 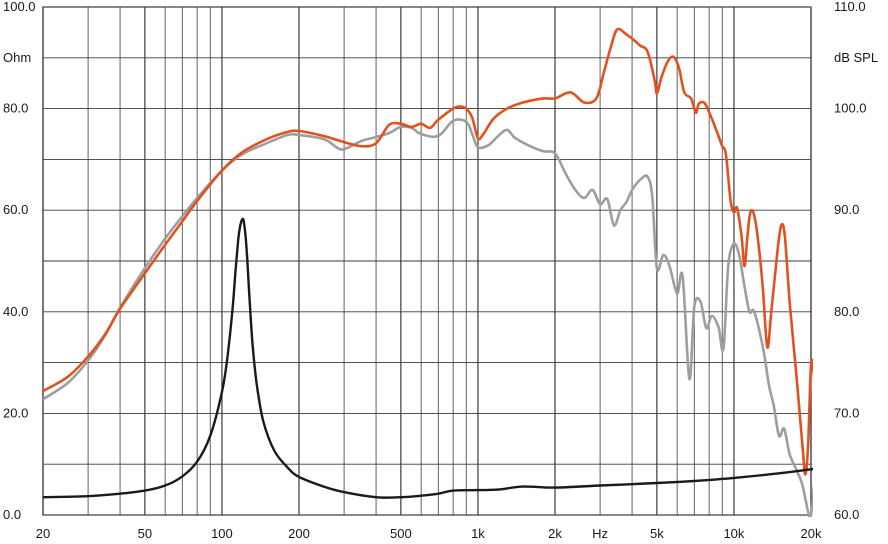 I want to click on right-axis-tick-label: 60.0, so click(x=846, y=514).